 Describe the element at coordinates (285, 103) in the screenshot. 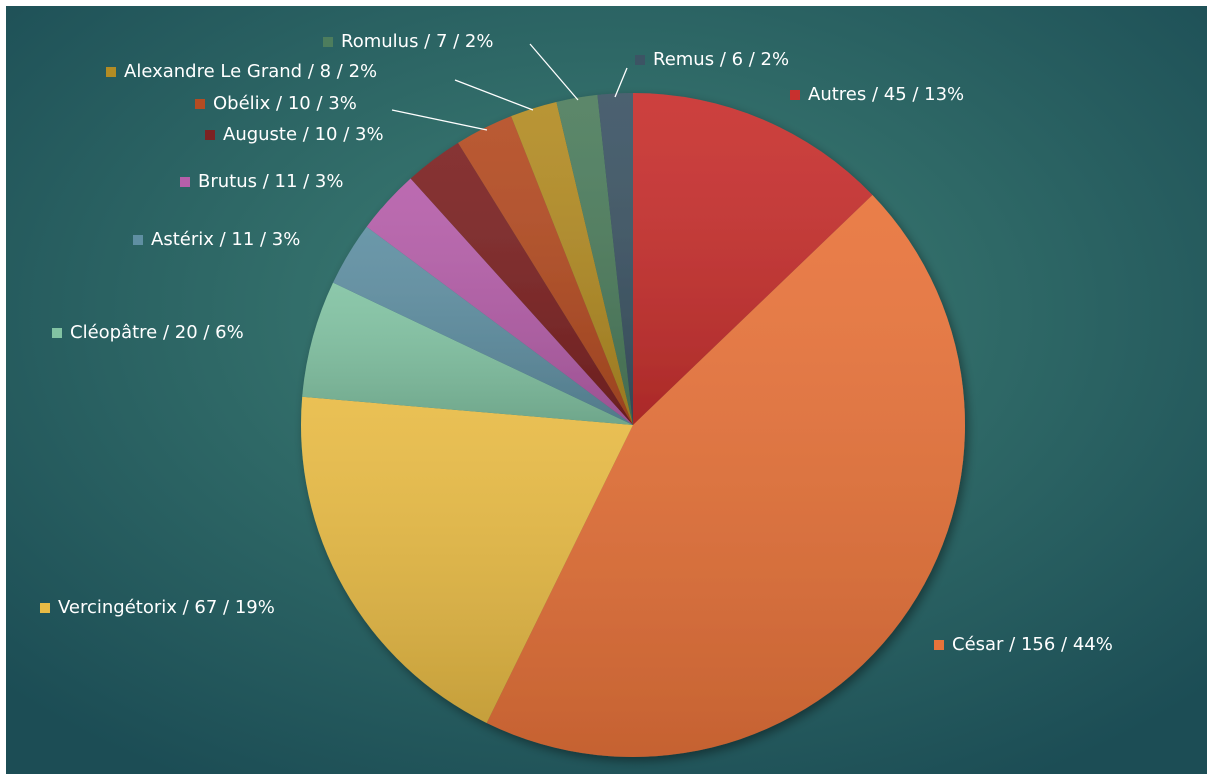

I see `data-label: Obélix / 10 / 3%` at that location.